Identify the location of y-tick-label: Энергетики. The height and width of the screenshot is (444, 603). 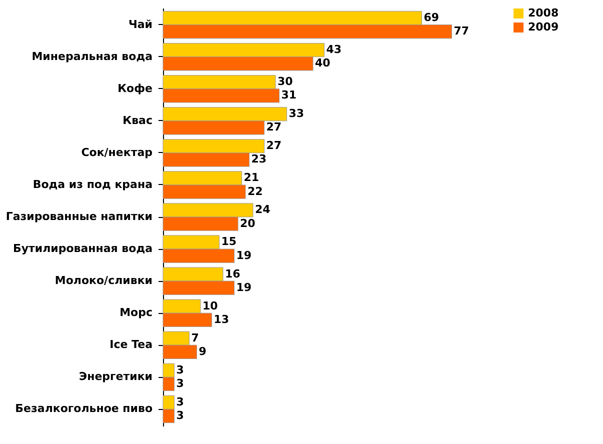
(115, 377).